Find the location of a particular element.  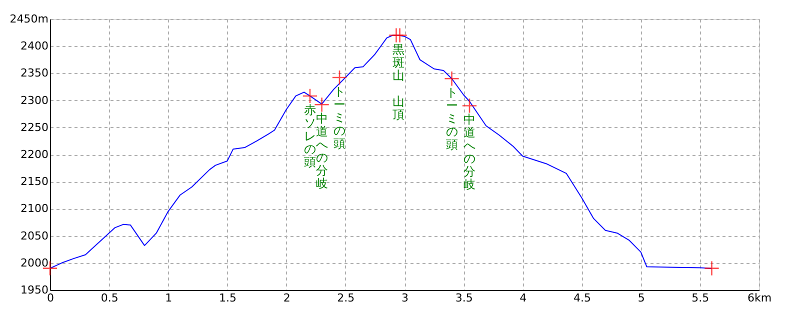

x-tick-label: 1 is located at coordinates (168, 298).